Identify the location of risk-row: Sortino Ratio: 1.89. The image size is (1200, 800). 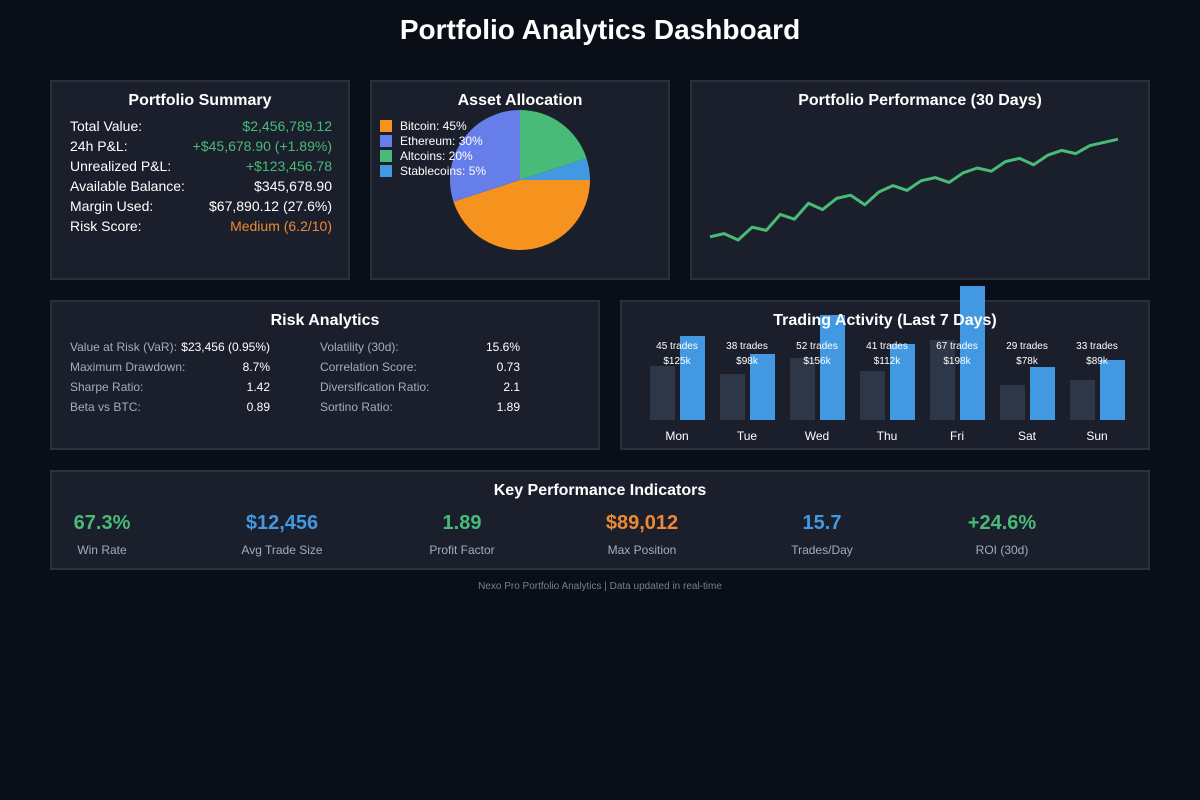
(420, 408).